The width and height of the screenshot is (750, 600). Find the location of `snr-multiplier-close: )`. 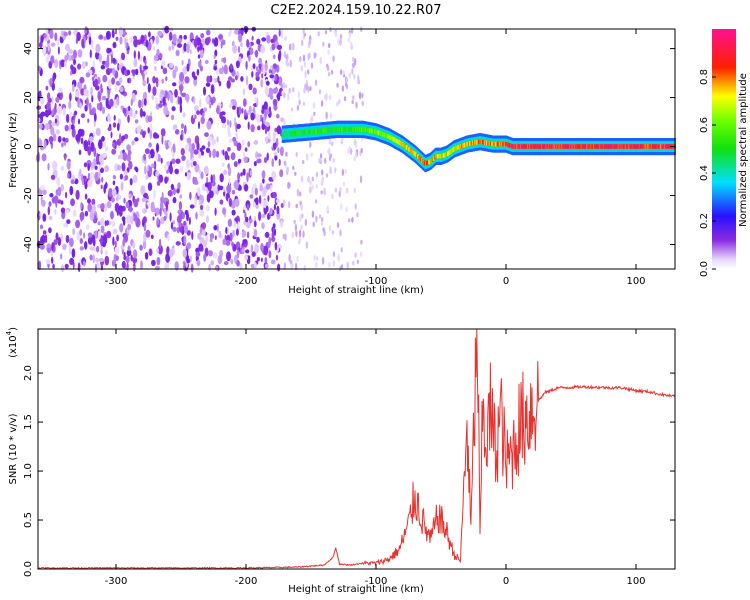

snr-multiplier-close: ) is located at coordinates (13, 329).